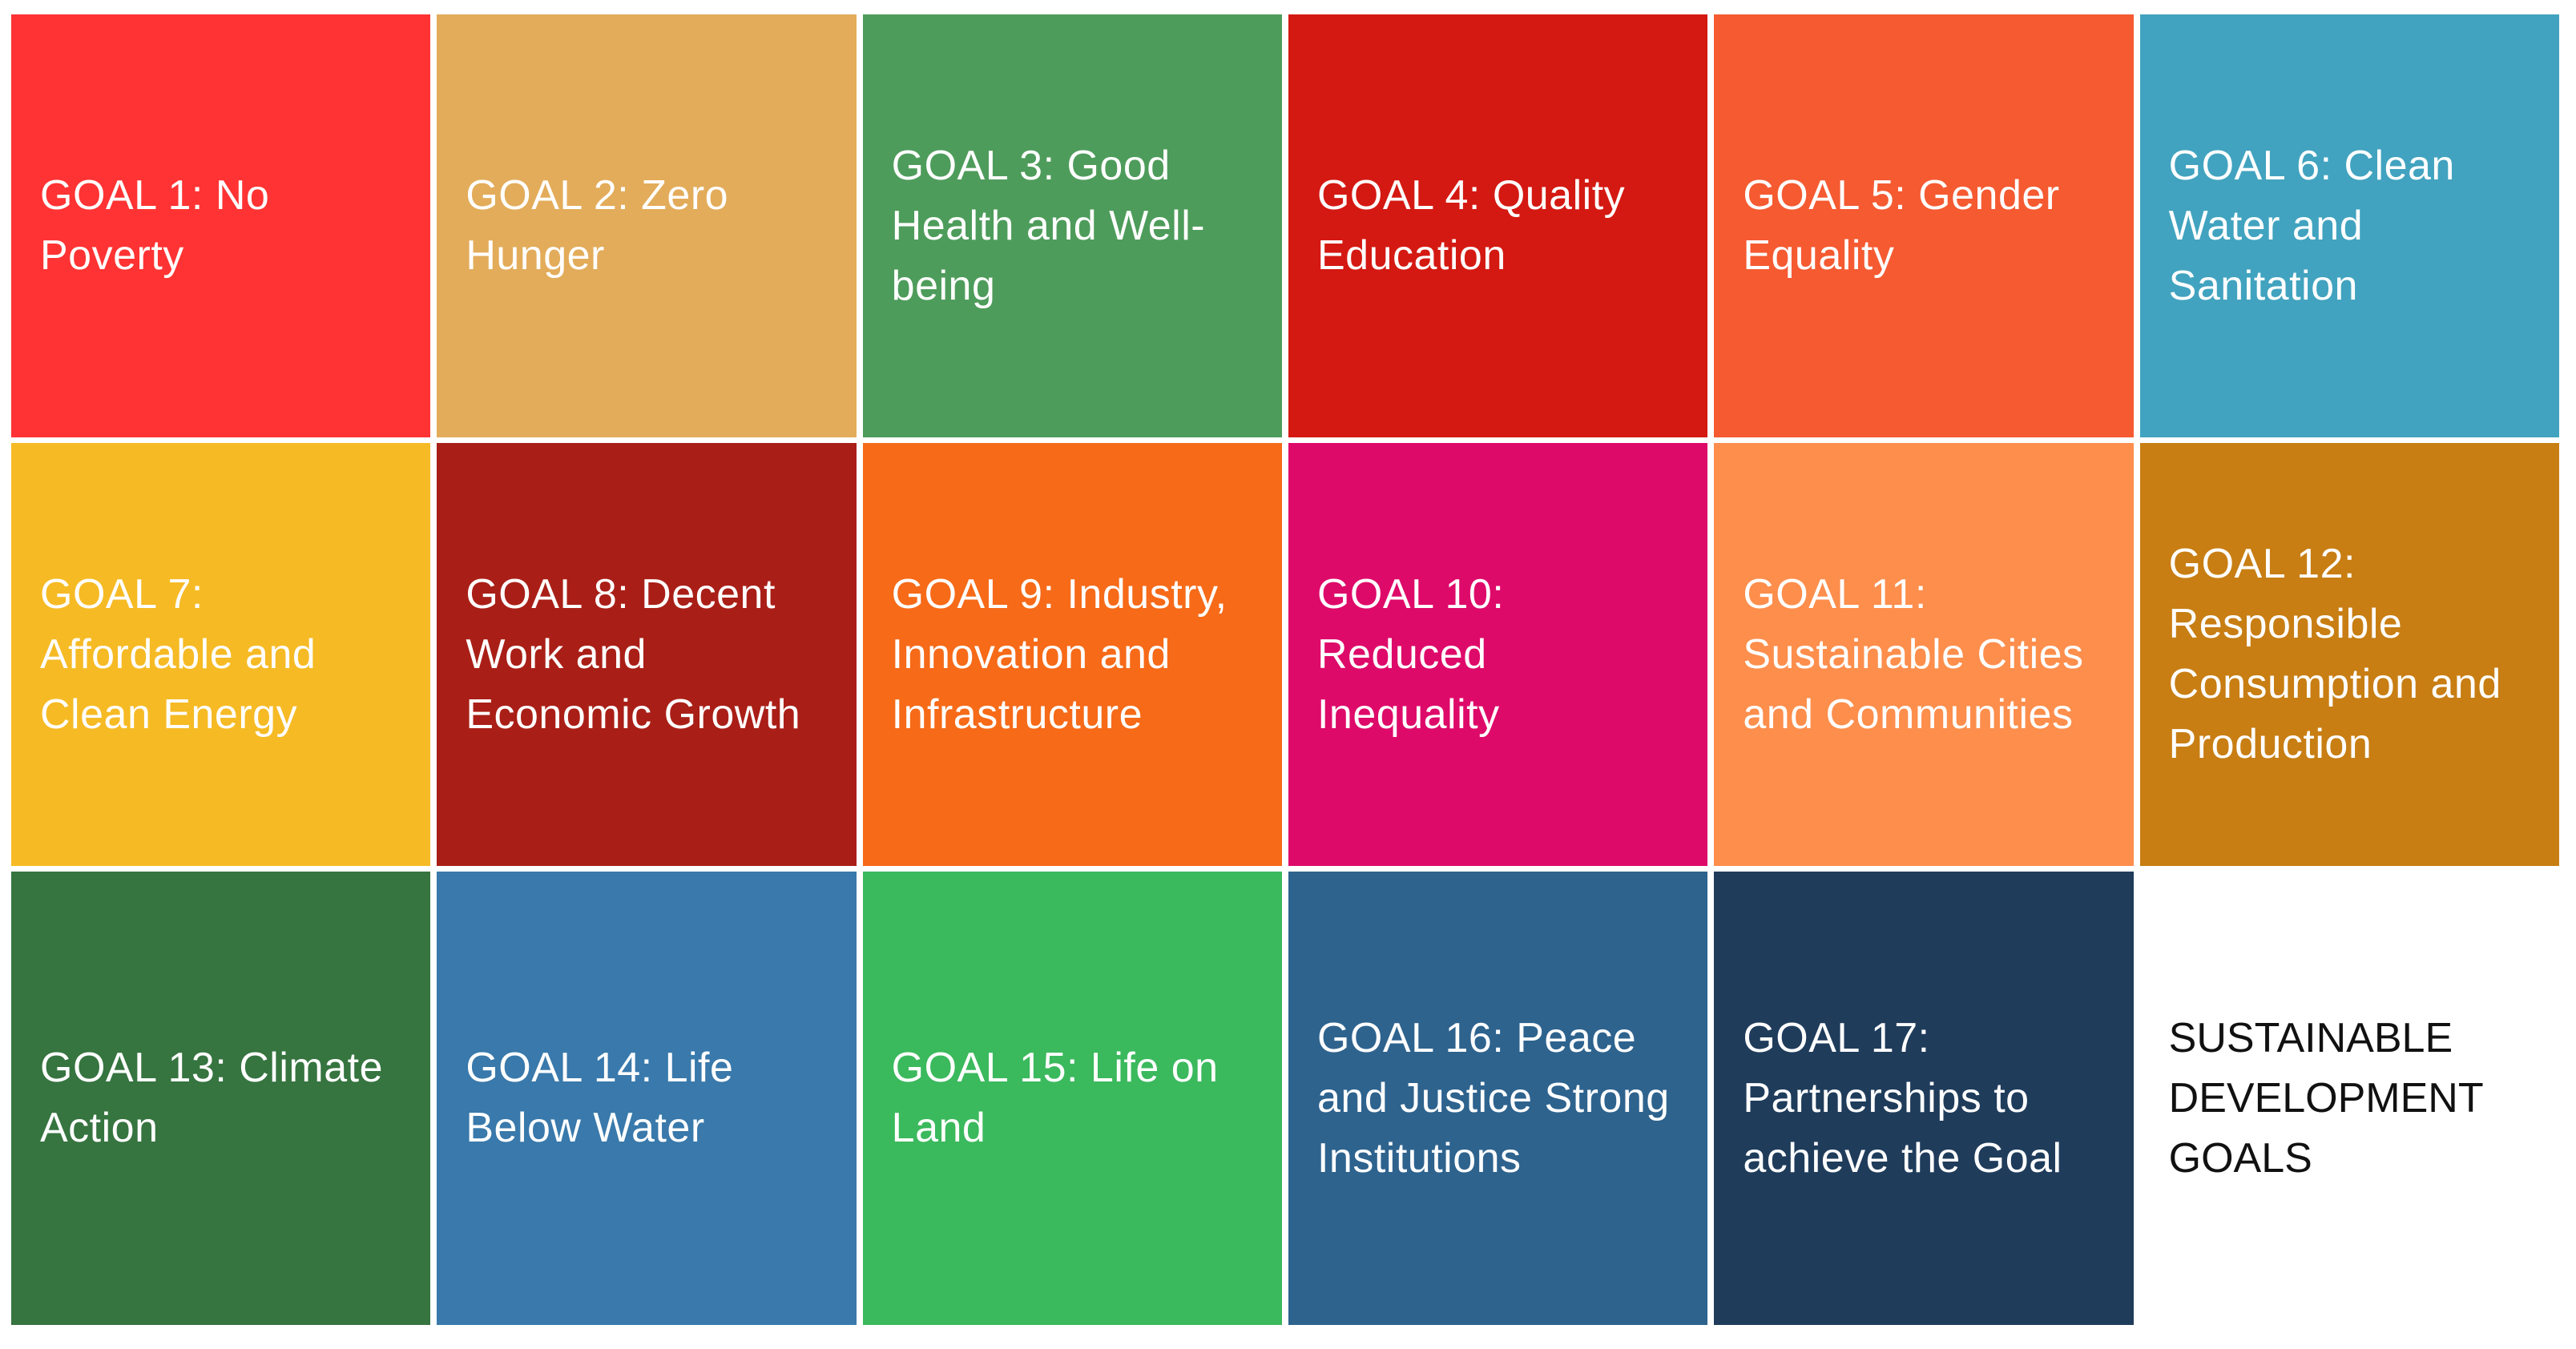 This screenshot has height=1349, width=2576. I want to click on goal-tile-3: GOAL 3: Good Health and Well-being, so click(1072, 225).